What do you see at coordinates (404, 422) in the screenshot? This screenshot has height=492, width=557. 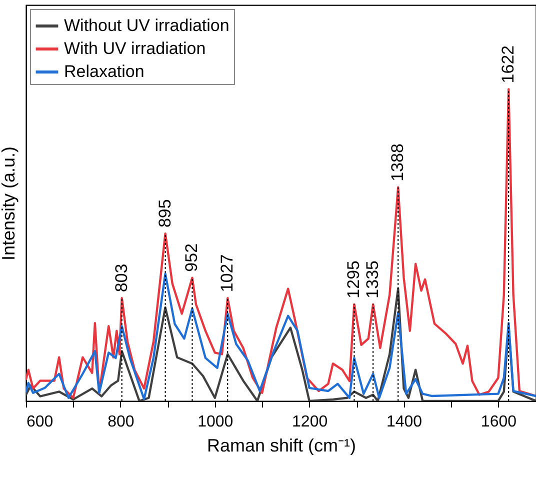 I see `x-tick-label: 1400` at bounding box center [404, 422].